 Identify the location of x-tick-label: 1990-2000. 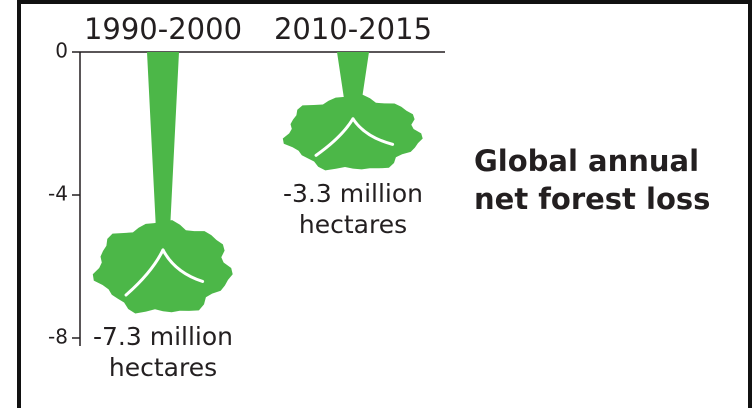
(163, 29).